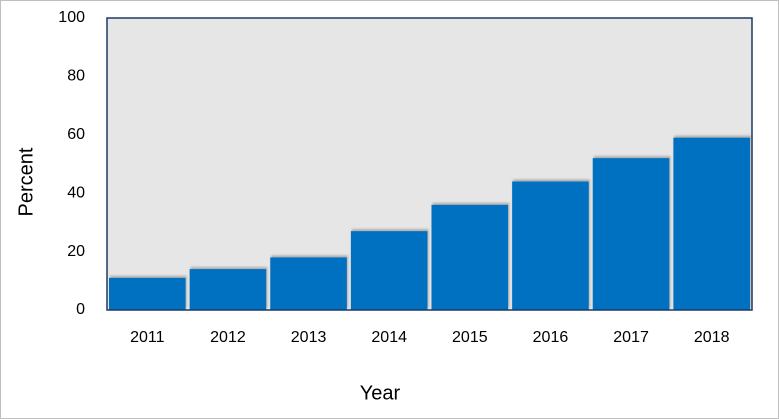 This screenshot has width=779, height=419. Describe the element at coordinates (470, 337) in the screenshot. I see `x-tick-label: 2015` at that location.